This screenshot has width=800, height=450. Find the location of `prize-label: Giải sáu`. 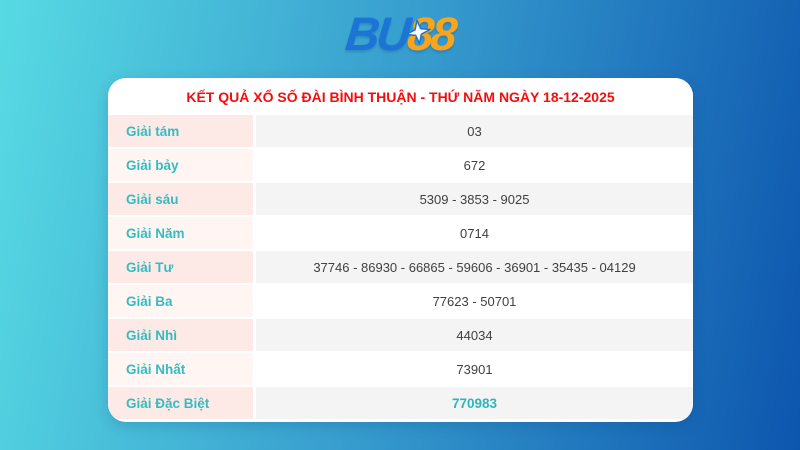

prize-label: Giải sáu is located at coordinates (180, 199).